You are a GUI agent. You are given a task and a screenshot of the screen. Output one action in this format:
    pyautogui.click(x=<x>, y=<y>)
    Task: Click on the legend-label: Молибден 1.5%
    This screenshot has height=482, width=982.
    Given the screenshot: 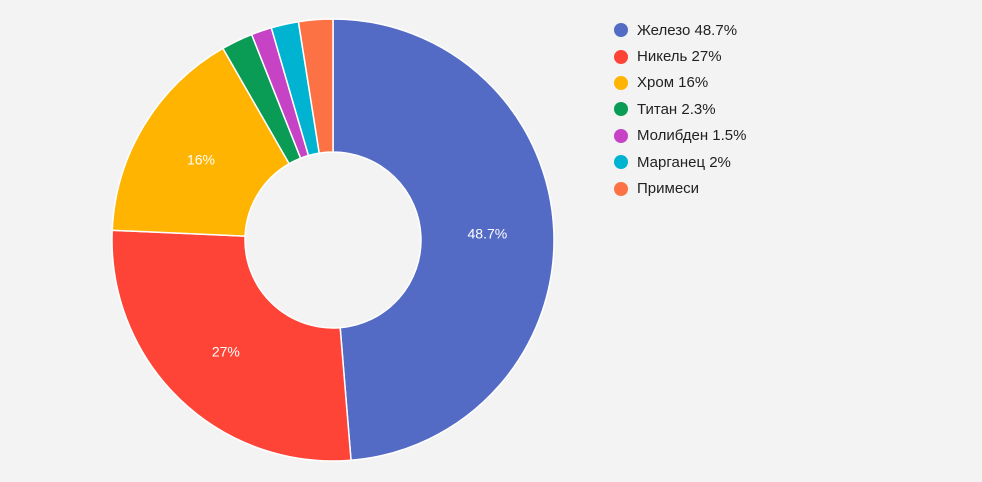 What is the action you would take?
    pyautogui.click(x=692, y=136)
    